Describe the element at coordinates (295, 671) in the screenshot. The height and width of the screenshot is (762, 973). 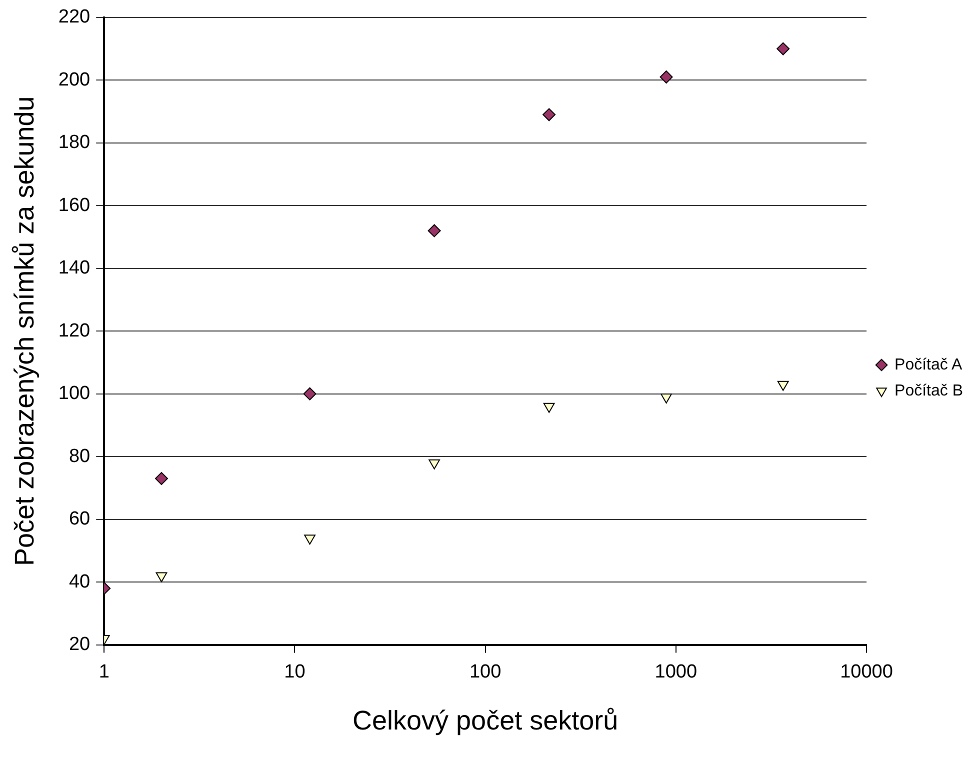
I see `x-tick-label: 10` at that location.